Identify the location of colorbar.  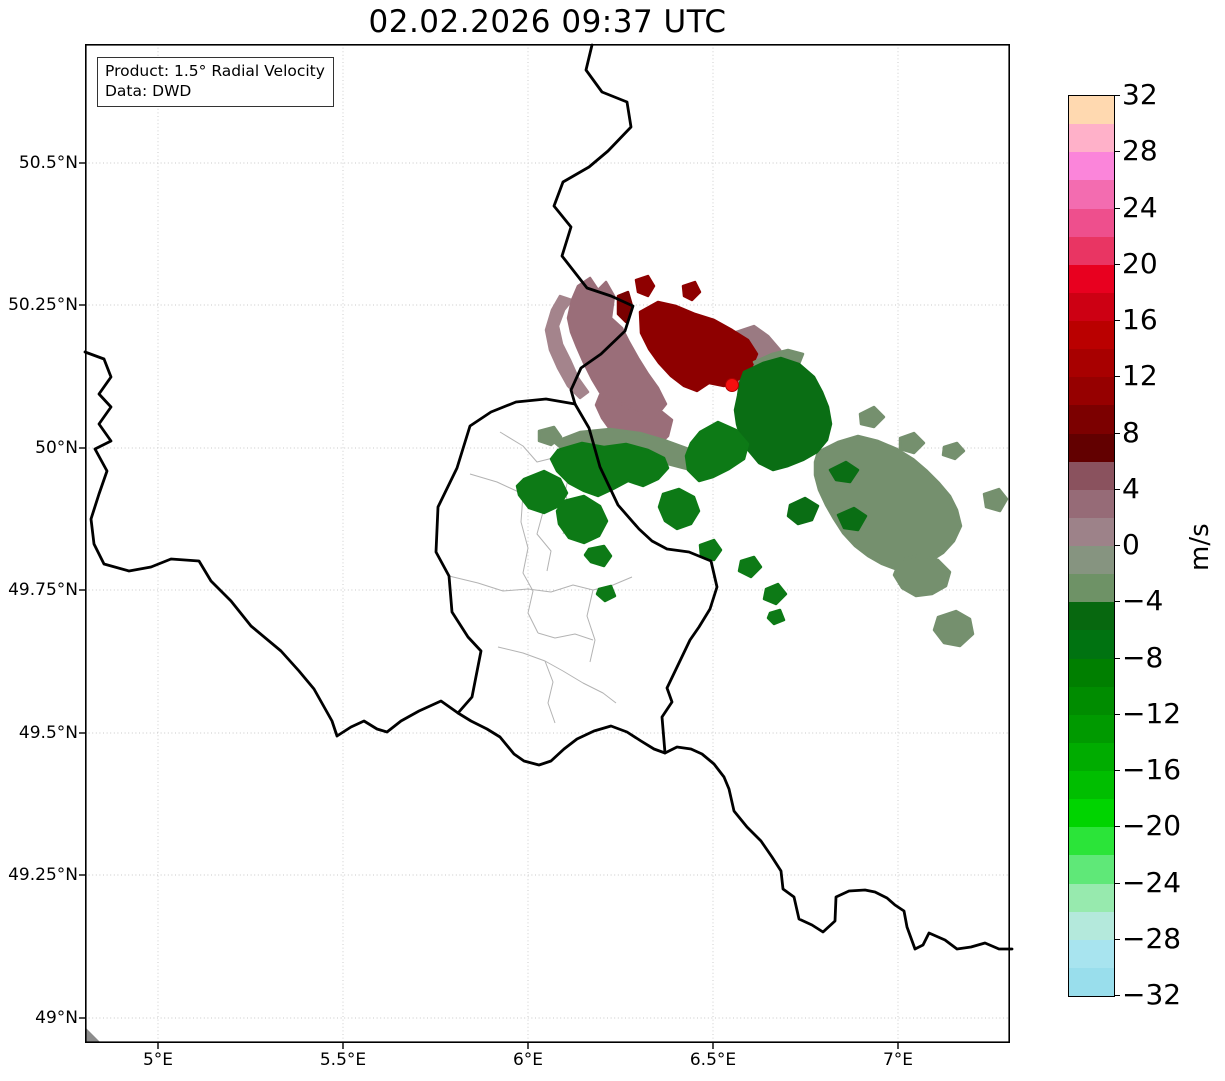
(1091, 546).